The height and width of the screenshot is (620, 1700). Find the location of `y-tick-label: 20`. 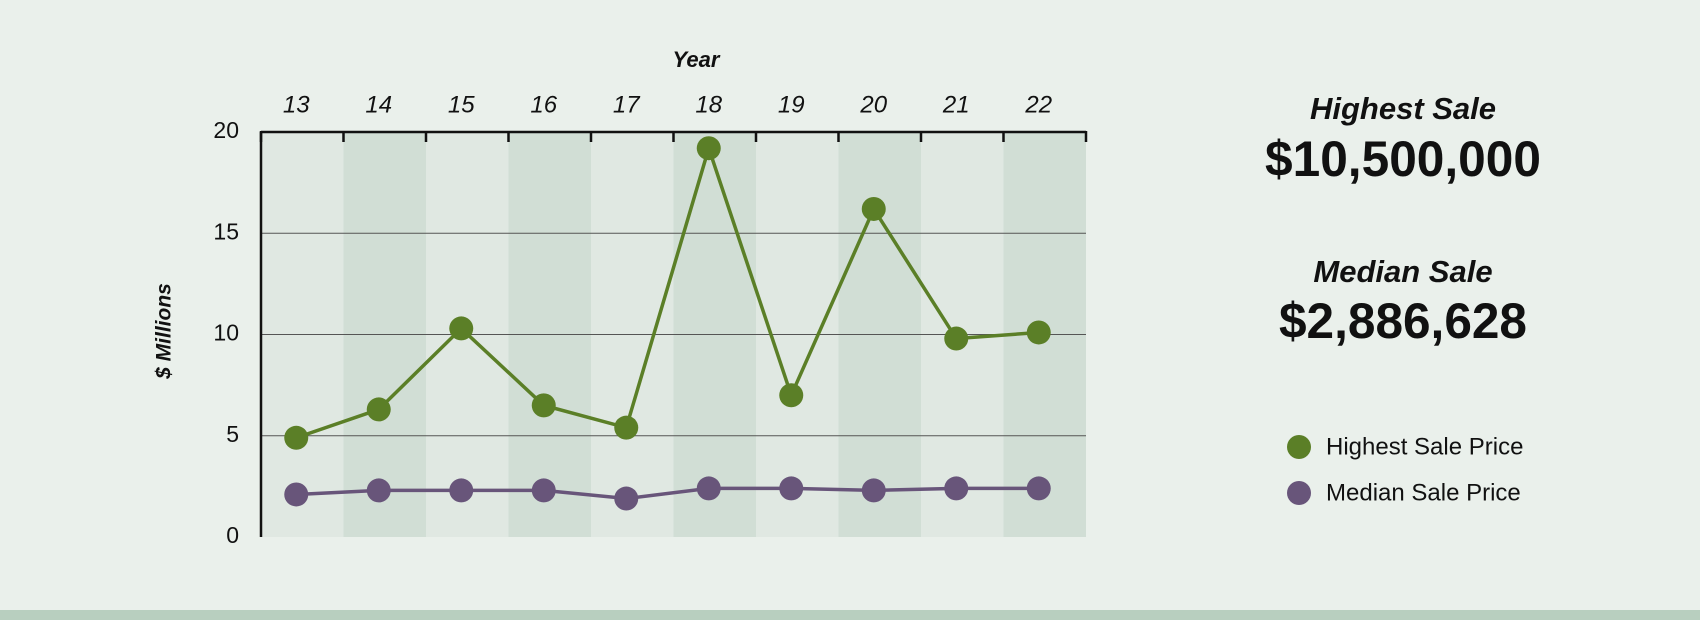

y-tick-label: 20 is located at coordinates (226, 130).